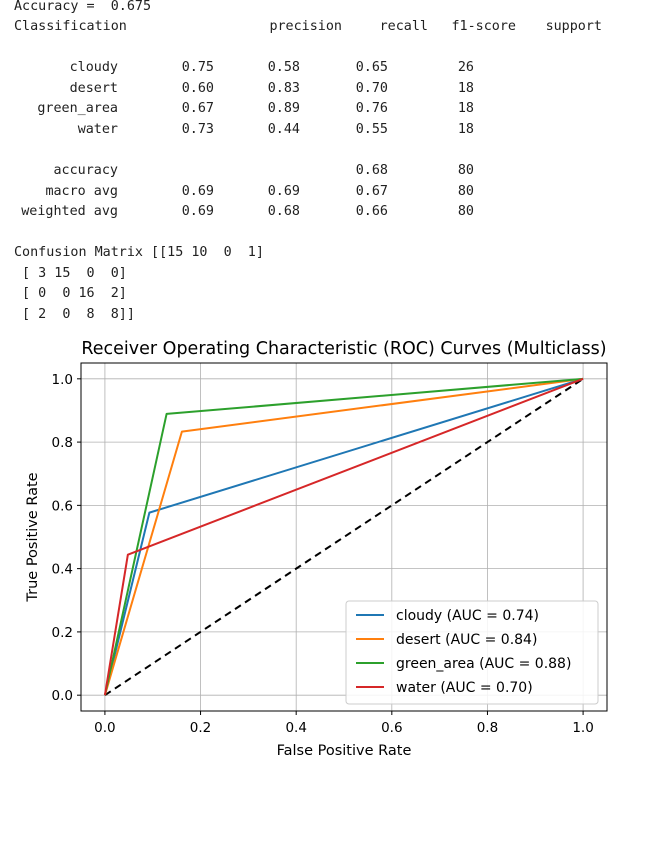 The height and width of the screenshot is (867, 646). I want to click on header-f1-score: f1-score, so click(484, 26).